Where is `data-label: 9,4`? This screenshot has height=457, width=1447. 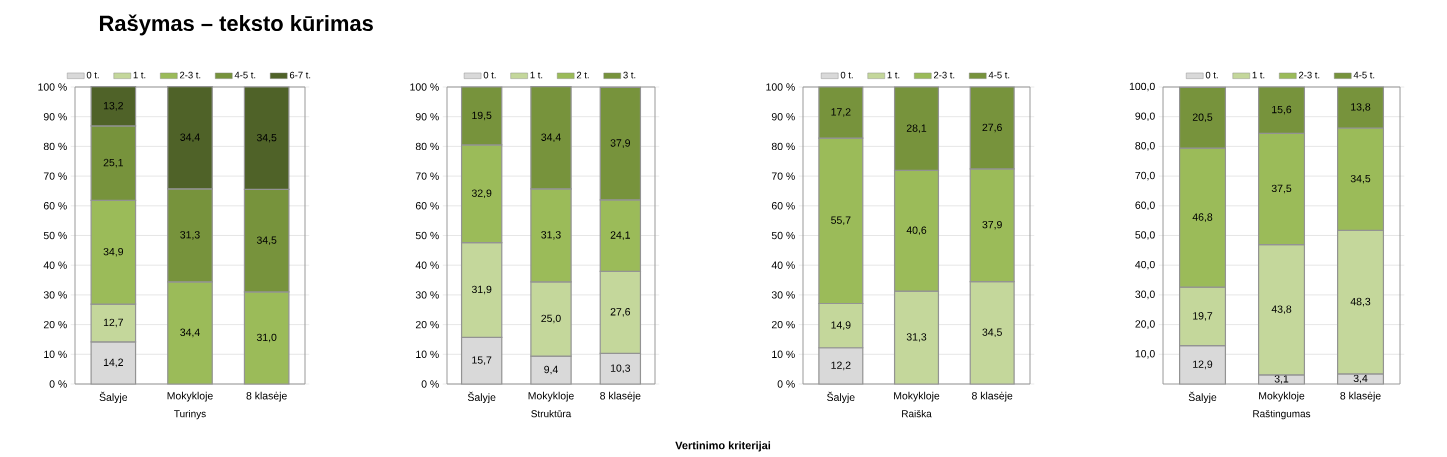 data-label: 9,4 is located at coordinates (551, 370).